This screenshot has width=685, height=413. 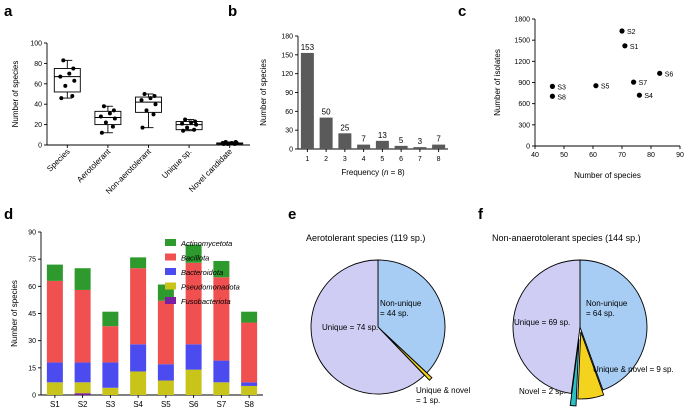 What do you see at coordinates (55, 404) in the screenshot?
I see `d-x-tick-label: S1` at bounding box center [55, 404].